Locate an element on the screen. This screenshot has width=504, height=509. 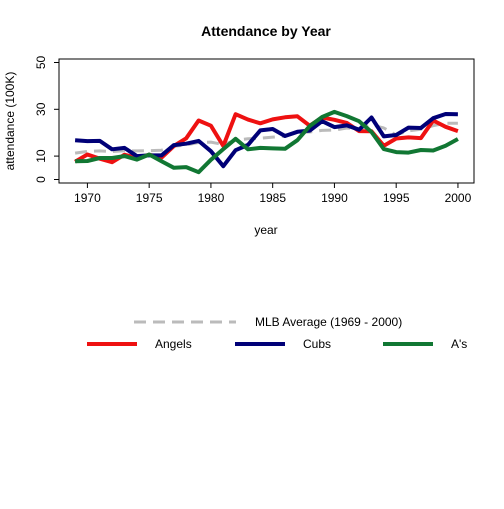
x-tick-label: 1995 is located at coordinates (396, 198).